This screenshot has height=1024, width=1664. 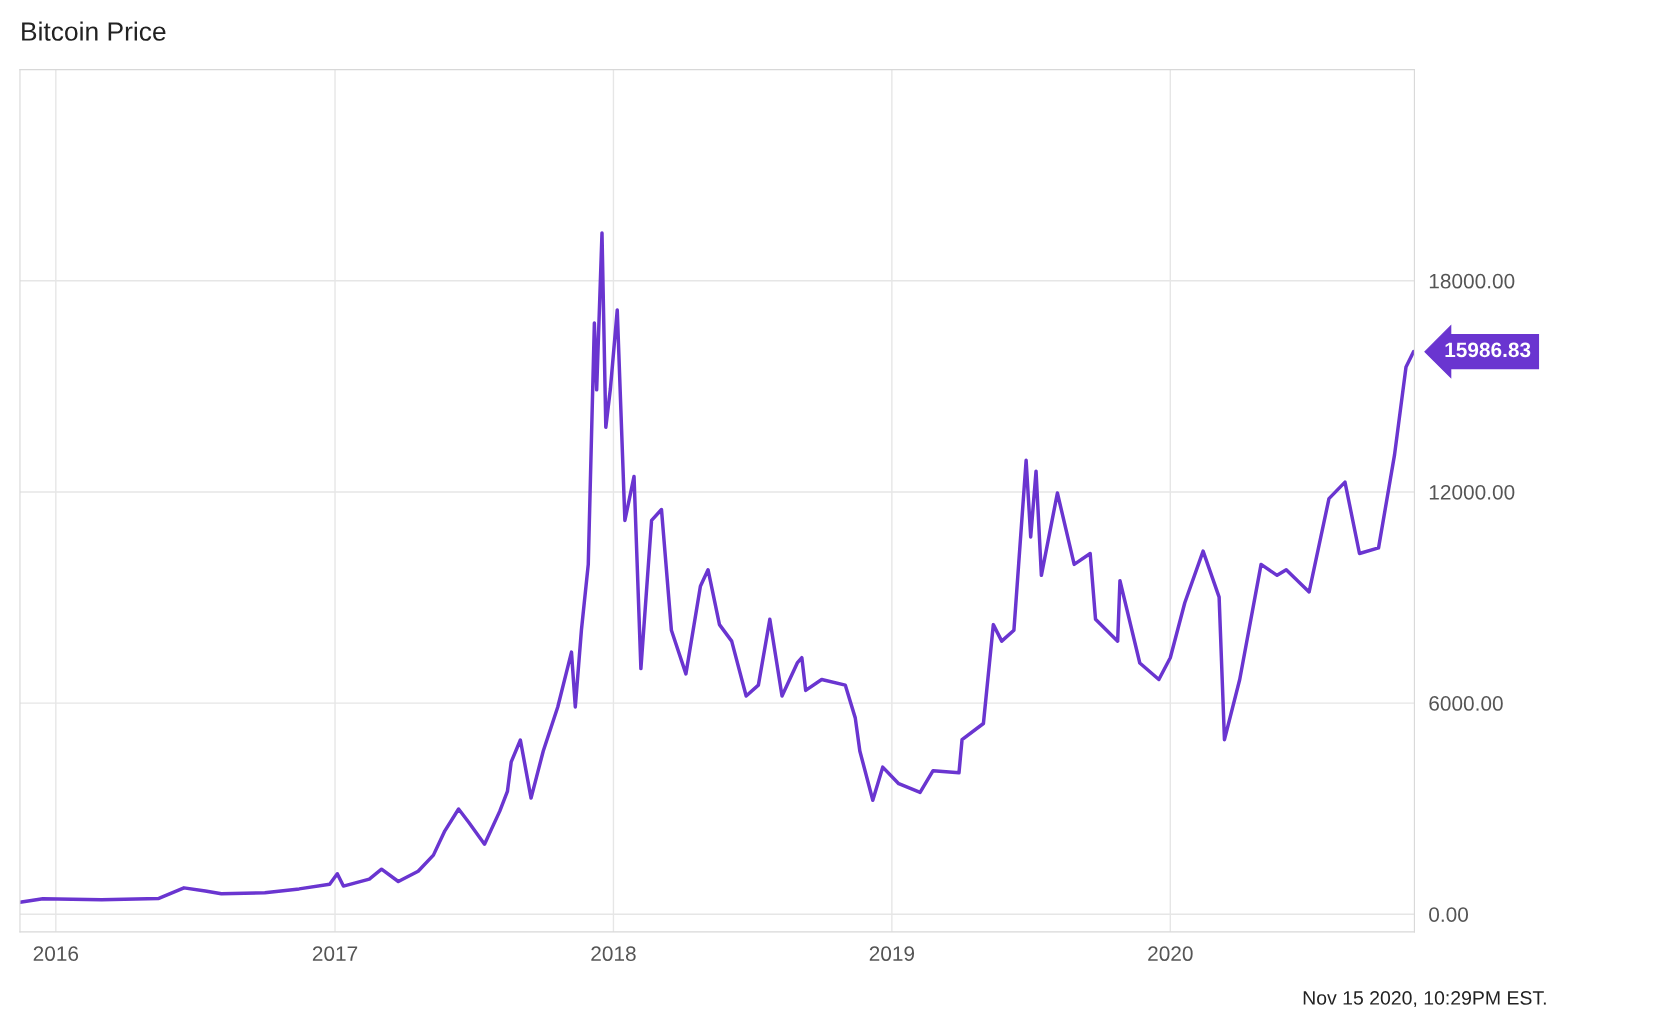 What do you see at coordinates (1449, 914) in the screenshot?
I see `y-tick-label: 0.00` at bounding box center [1449, 914].